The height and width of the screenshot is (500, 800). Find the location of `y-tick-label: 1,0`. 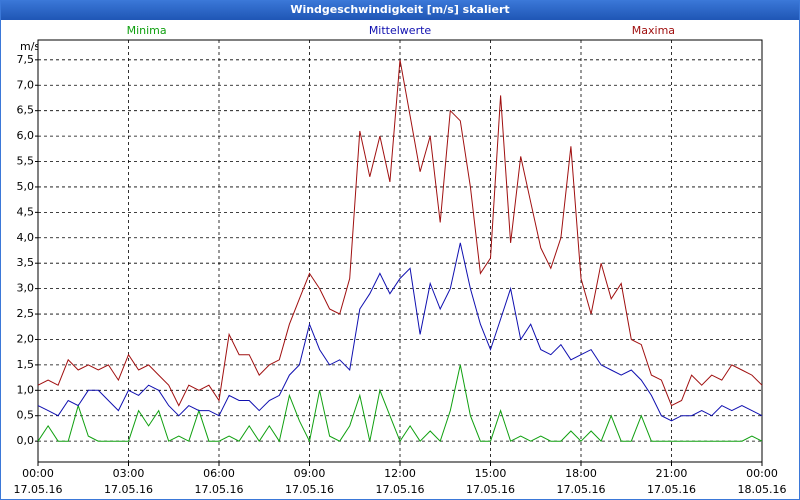

y-tick-label: 1,0 is located at coordinates (26, 389).